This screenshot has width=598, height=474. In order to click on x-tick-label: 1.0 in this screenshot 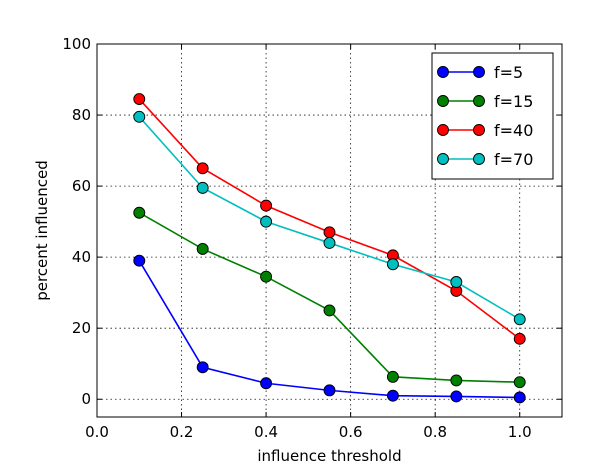, I will do `click(520, 432)`.